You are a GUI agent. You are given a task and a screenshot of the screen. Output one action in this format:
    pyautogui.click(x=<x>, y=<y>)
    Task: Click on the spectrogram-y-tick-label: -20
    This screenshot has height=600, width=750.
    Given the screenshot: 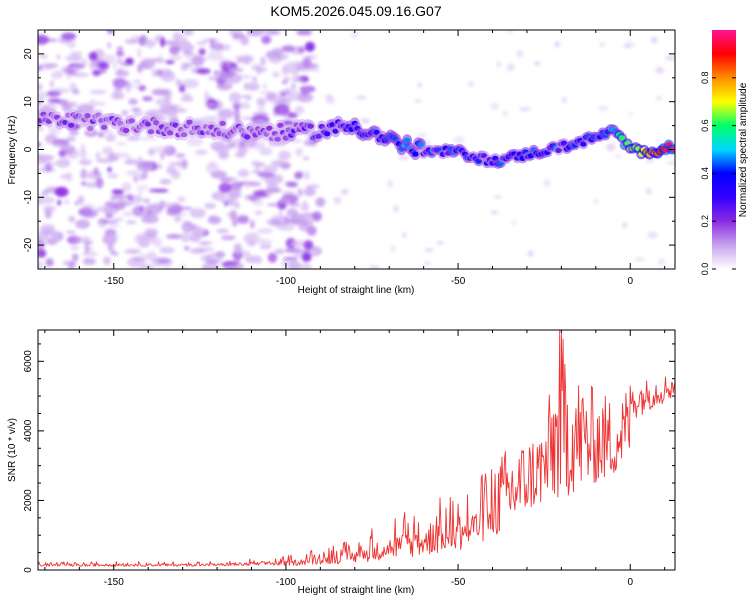 What is the action you would take?
    pyautogui.click(x=28, y=244)
    